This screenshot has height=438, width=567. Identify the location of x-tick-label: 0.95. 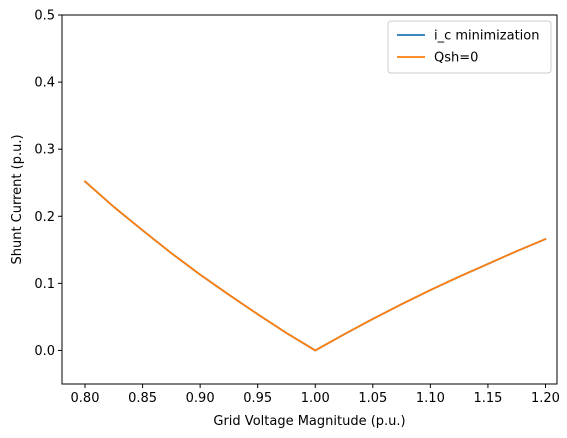
(257, 398).